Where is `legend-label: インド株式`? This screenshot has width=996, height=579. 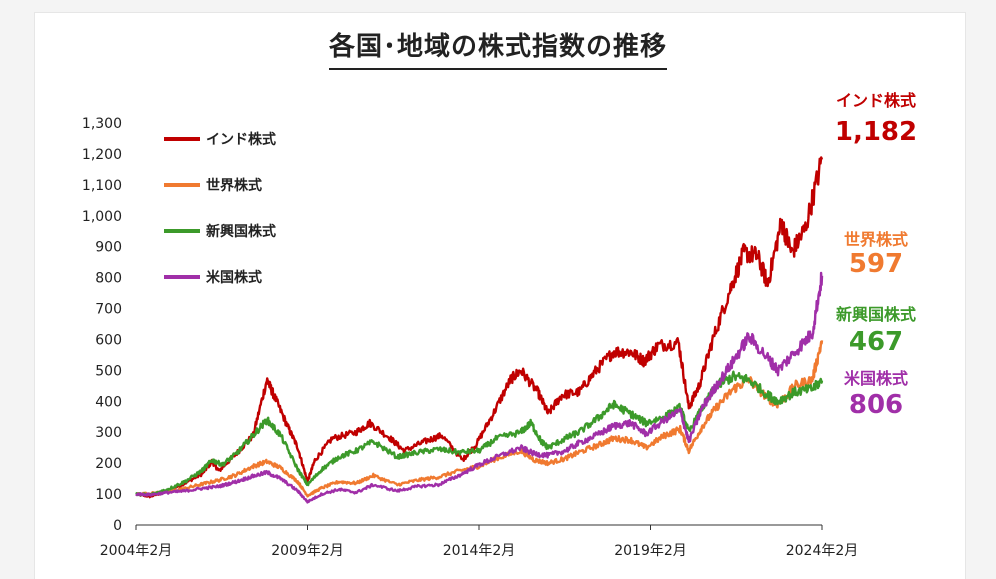 legend-label: インド株式 is located at coordinates (241, 139).